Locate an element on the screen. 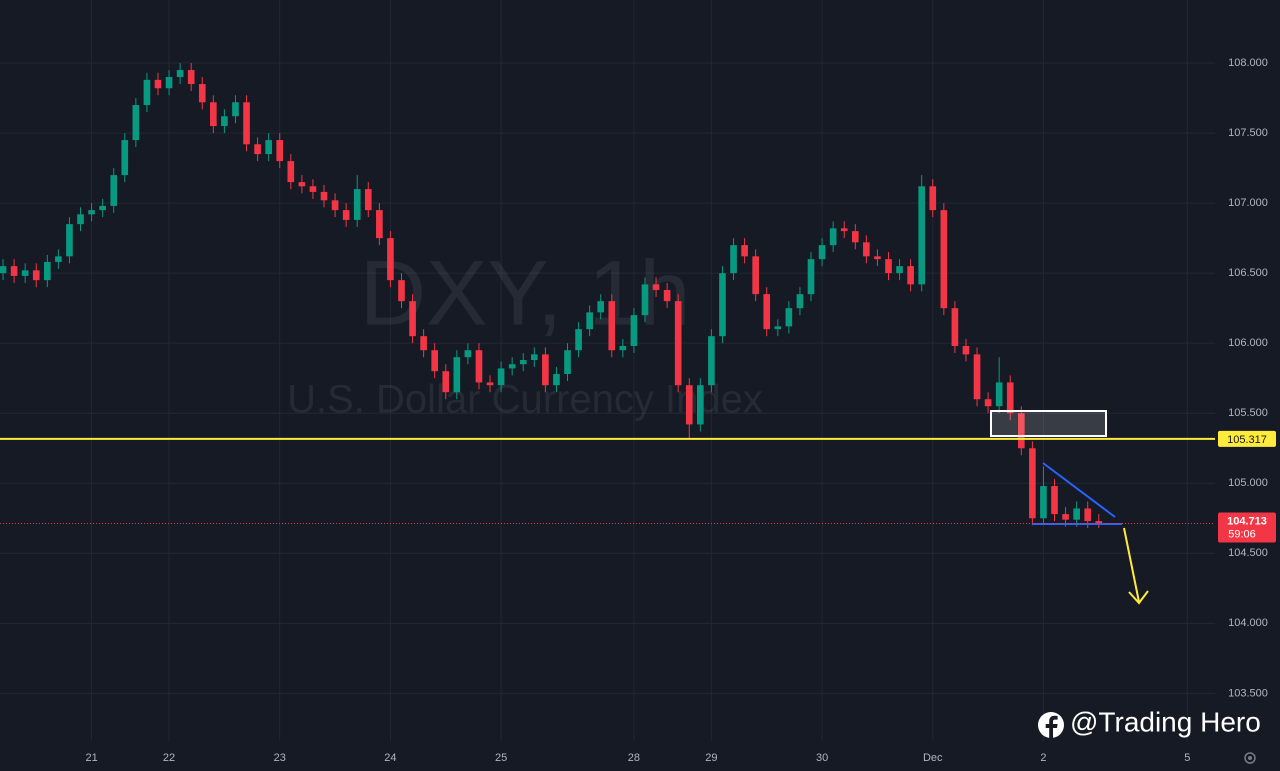 This screenshot has height=771, width=1280. y-tick-label: 106.000 is located at coordinates (1248, 343).